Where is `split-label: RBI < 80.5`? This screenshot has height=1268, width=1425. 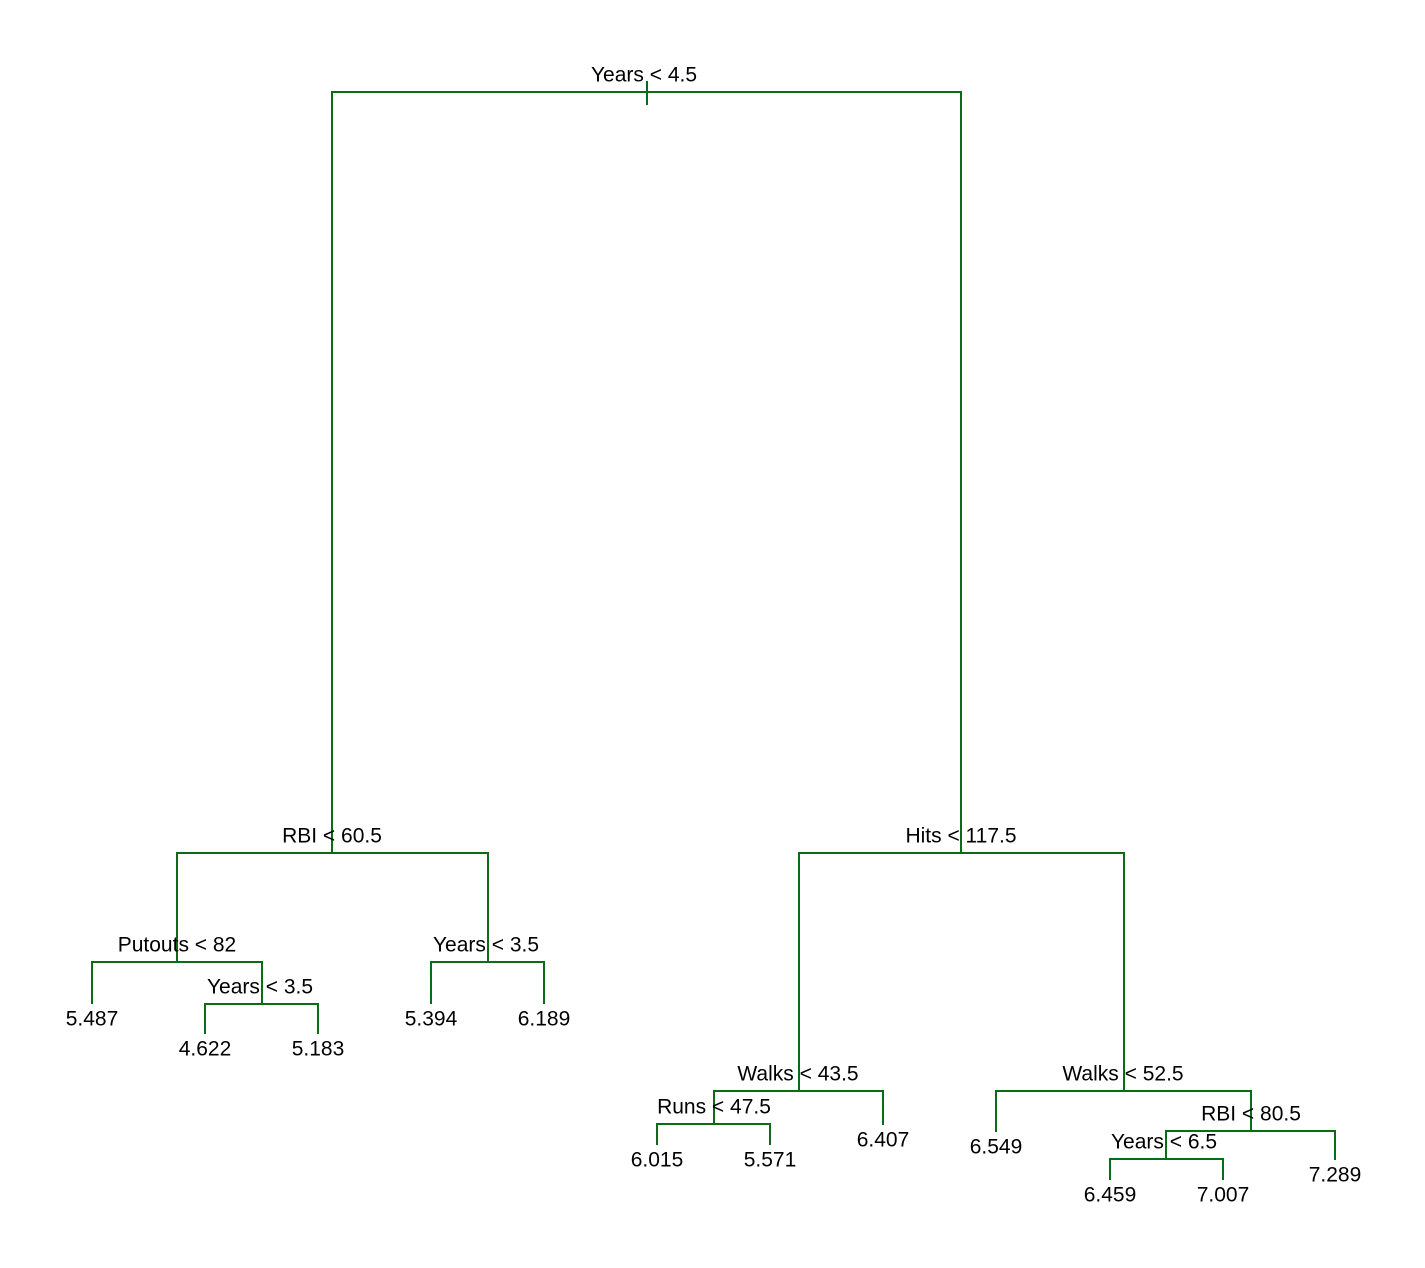
split-label: RBI < 80.5 is located at coordinates (1251, 1114).